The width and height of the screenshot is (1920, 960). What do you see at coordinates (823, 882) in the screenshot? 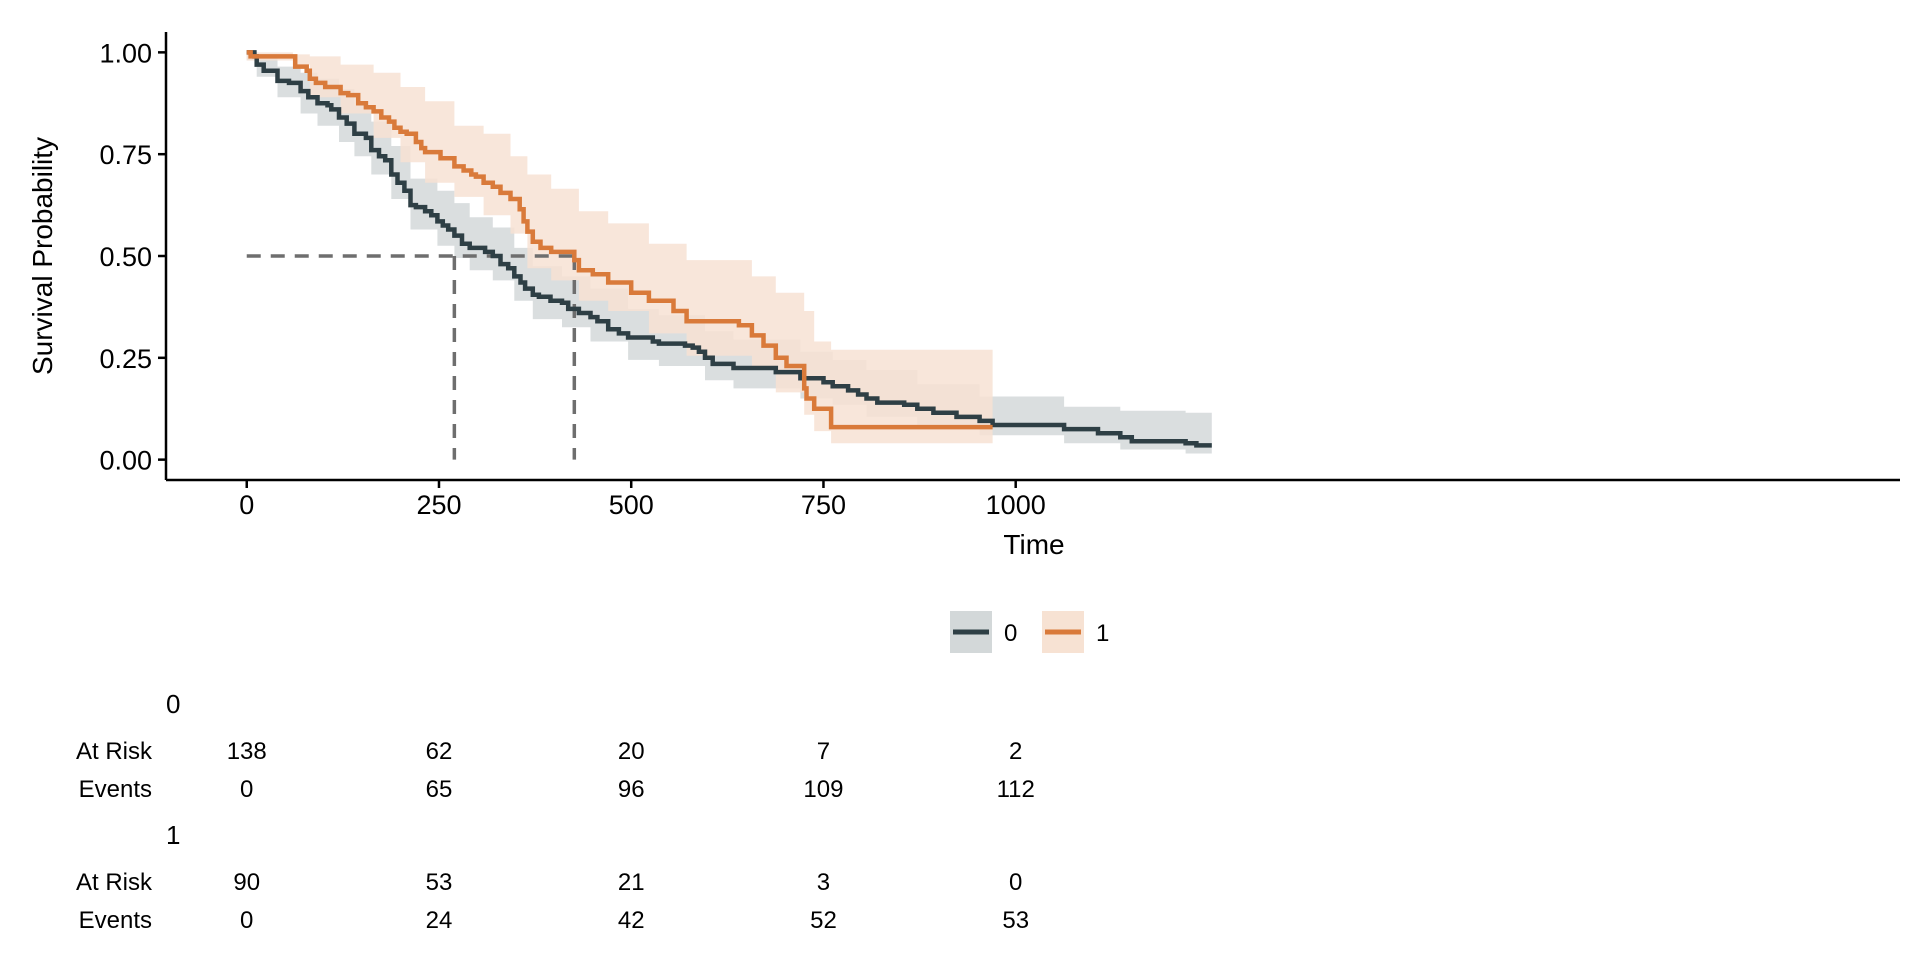
I see `risk-table-cell: 3` at bounding box center [823, 882].